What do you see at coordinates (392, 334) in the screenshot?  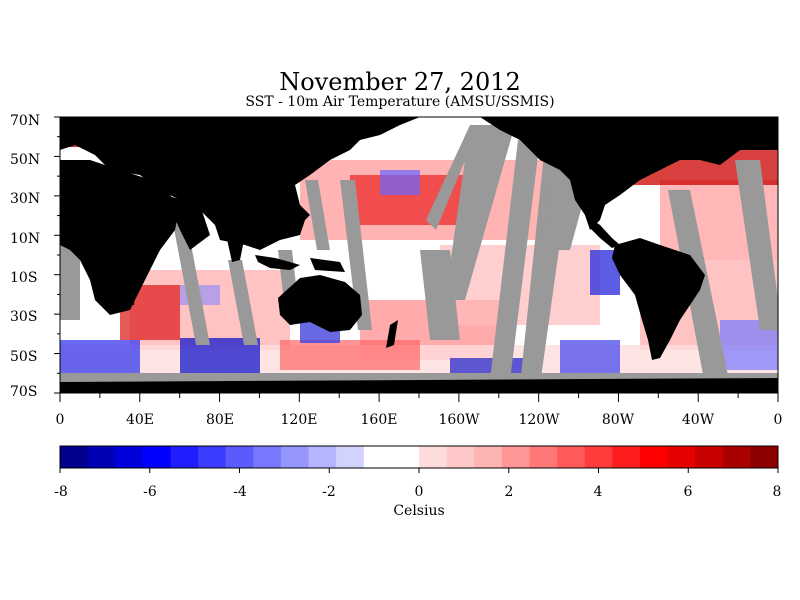 I see `new-zealand` at bounding box center [392, 334].